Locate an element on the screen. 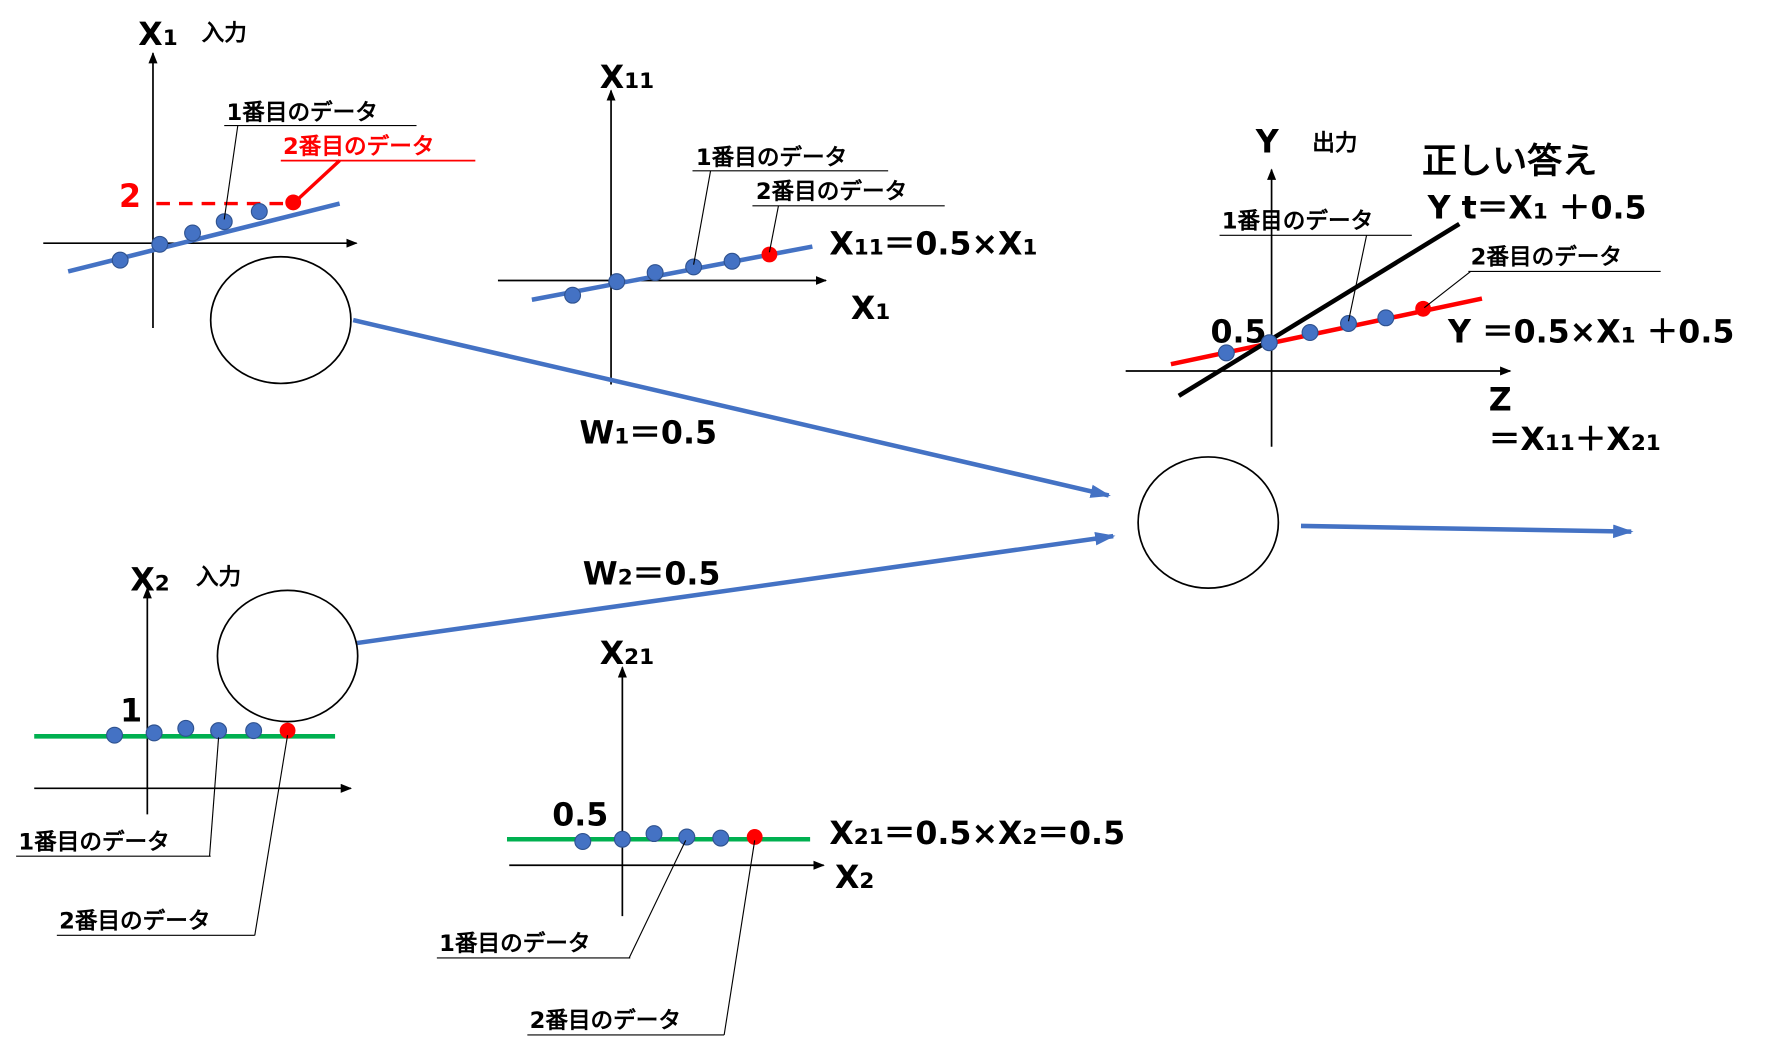 This screenshot has height=1053, width=1765. axis-label: X2 is located at coordinates (854, 878).